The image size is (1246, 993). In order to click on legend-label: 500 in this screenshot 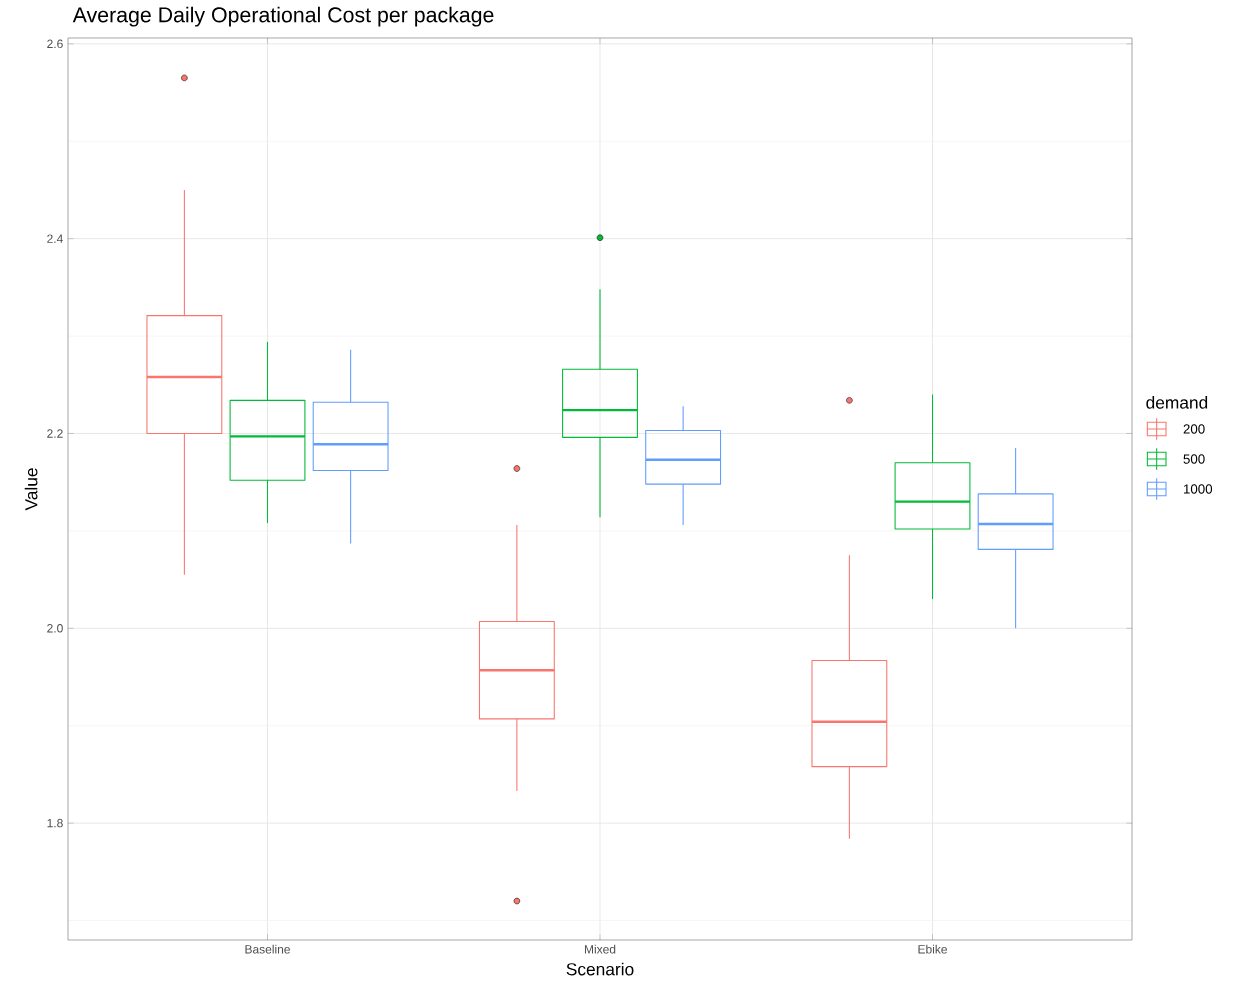, I will do `click(1194, 459)`.